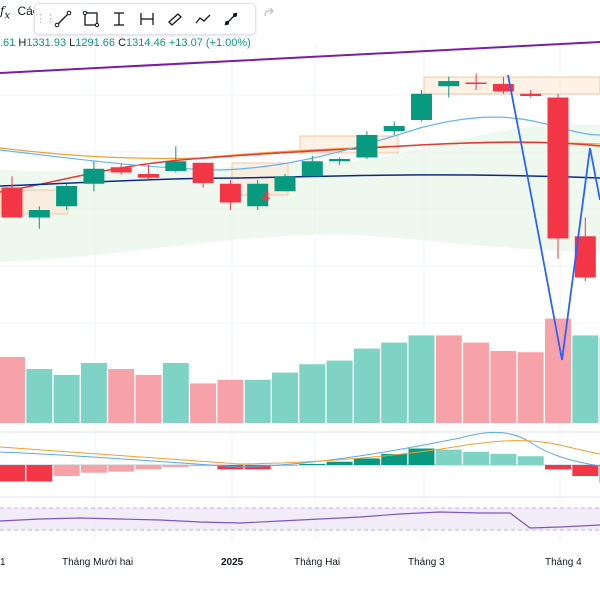  I want to click on macd-histogram, so click(300, 465).